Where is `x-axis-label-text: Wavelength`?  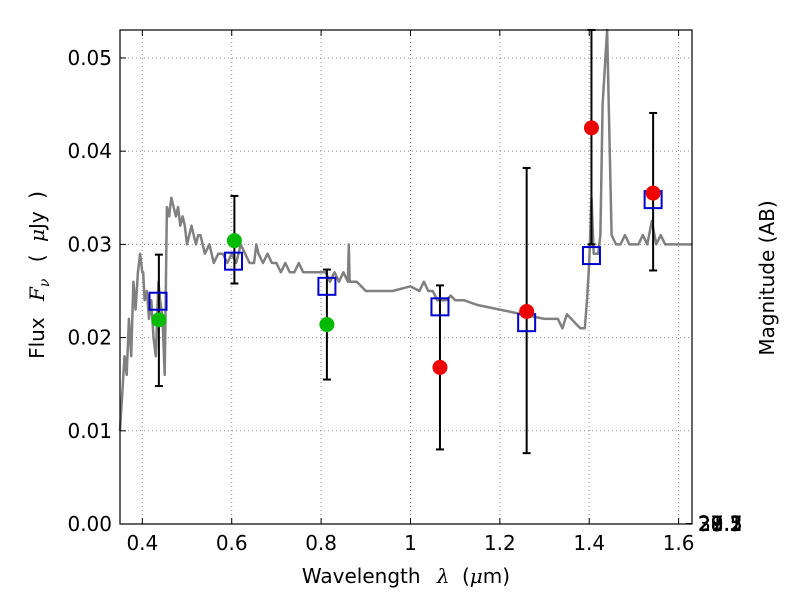
x-axis-label-text: Wavelength is located at coordinates (361, 576).